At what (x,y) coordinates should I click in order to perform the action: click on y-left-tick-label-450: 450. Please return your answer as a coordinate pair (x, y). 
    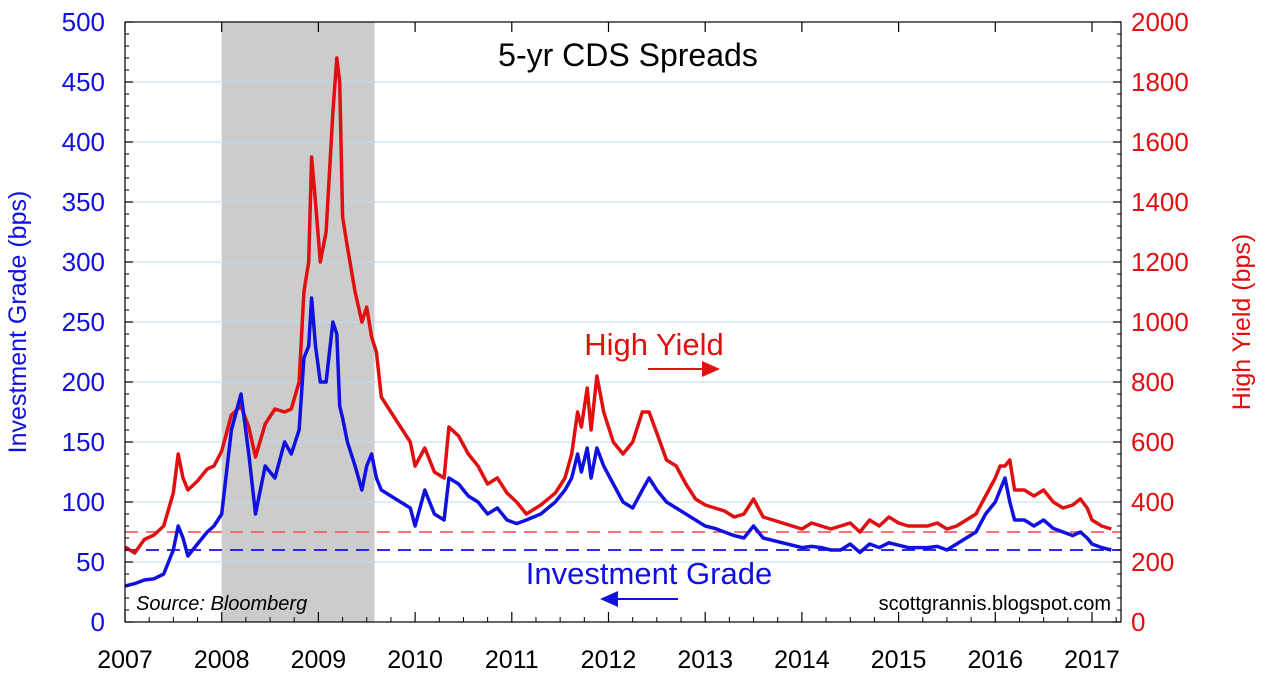
    Looking at the image, I should click on (83, 82).